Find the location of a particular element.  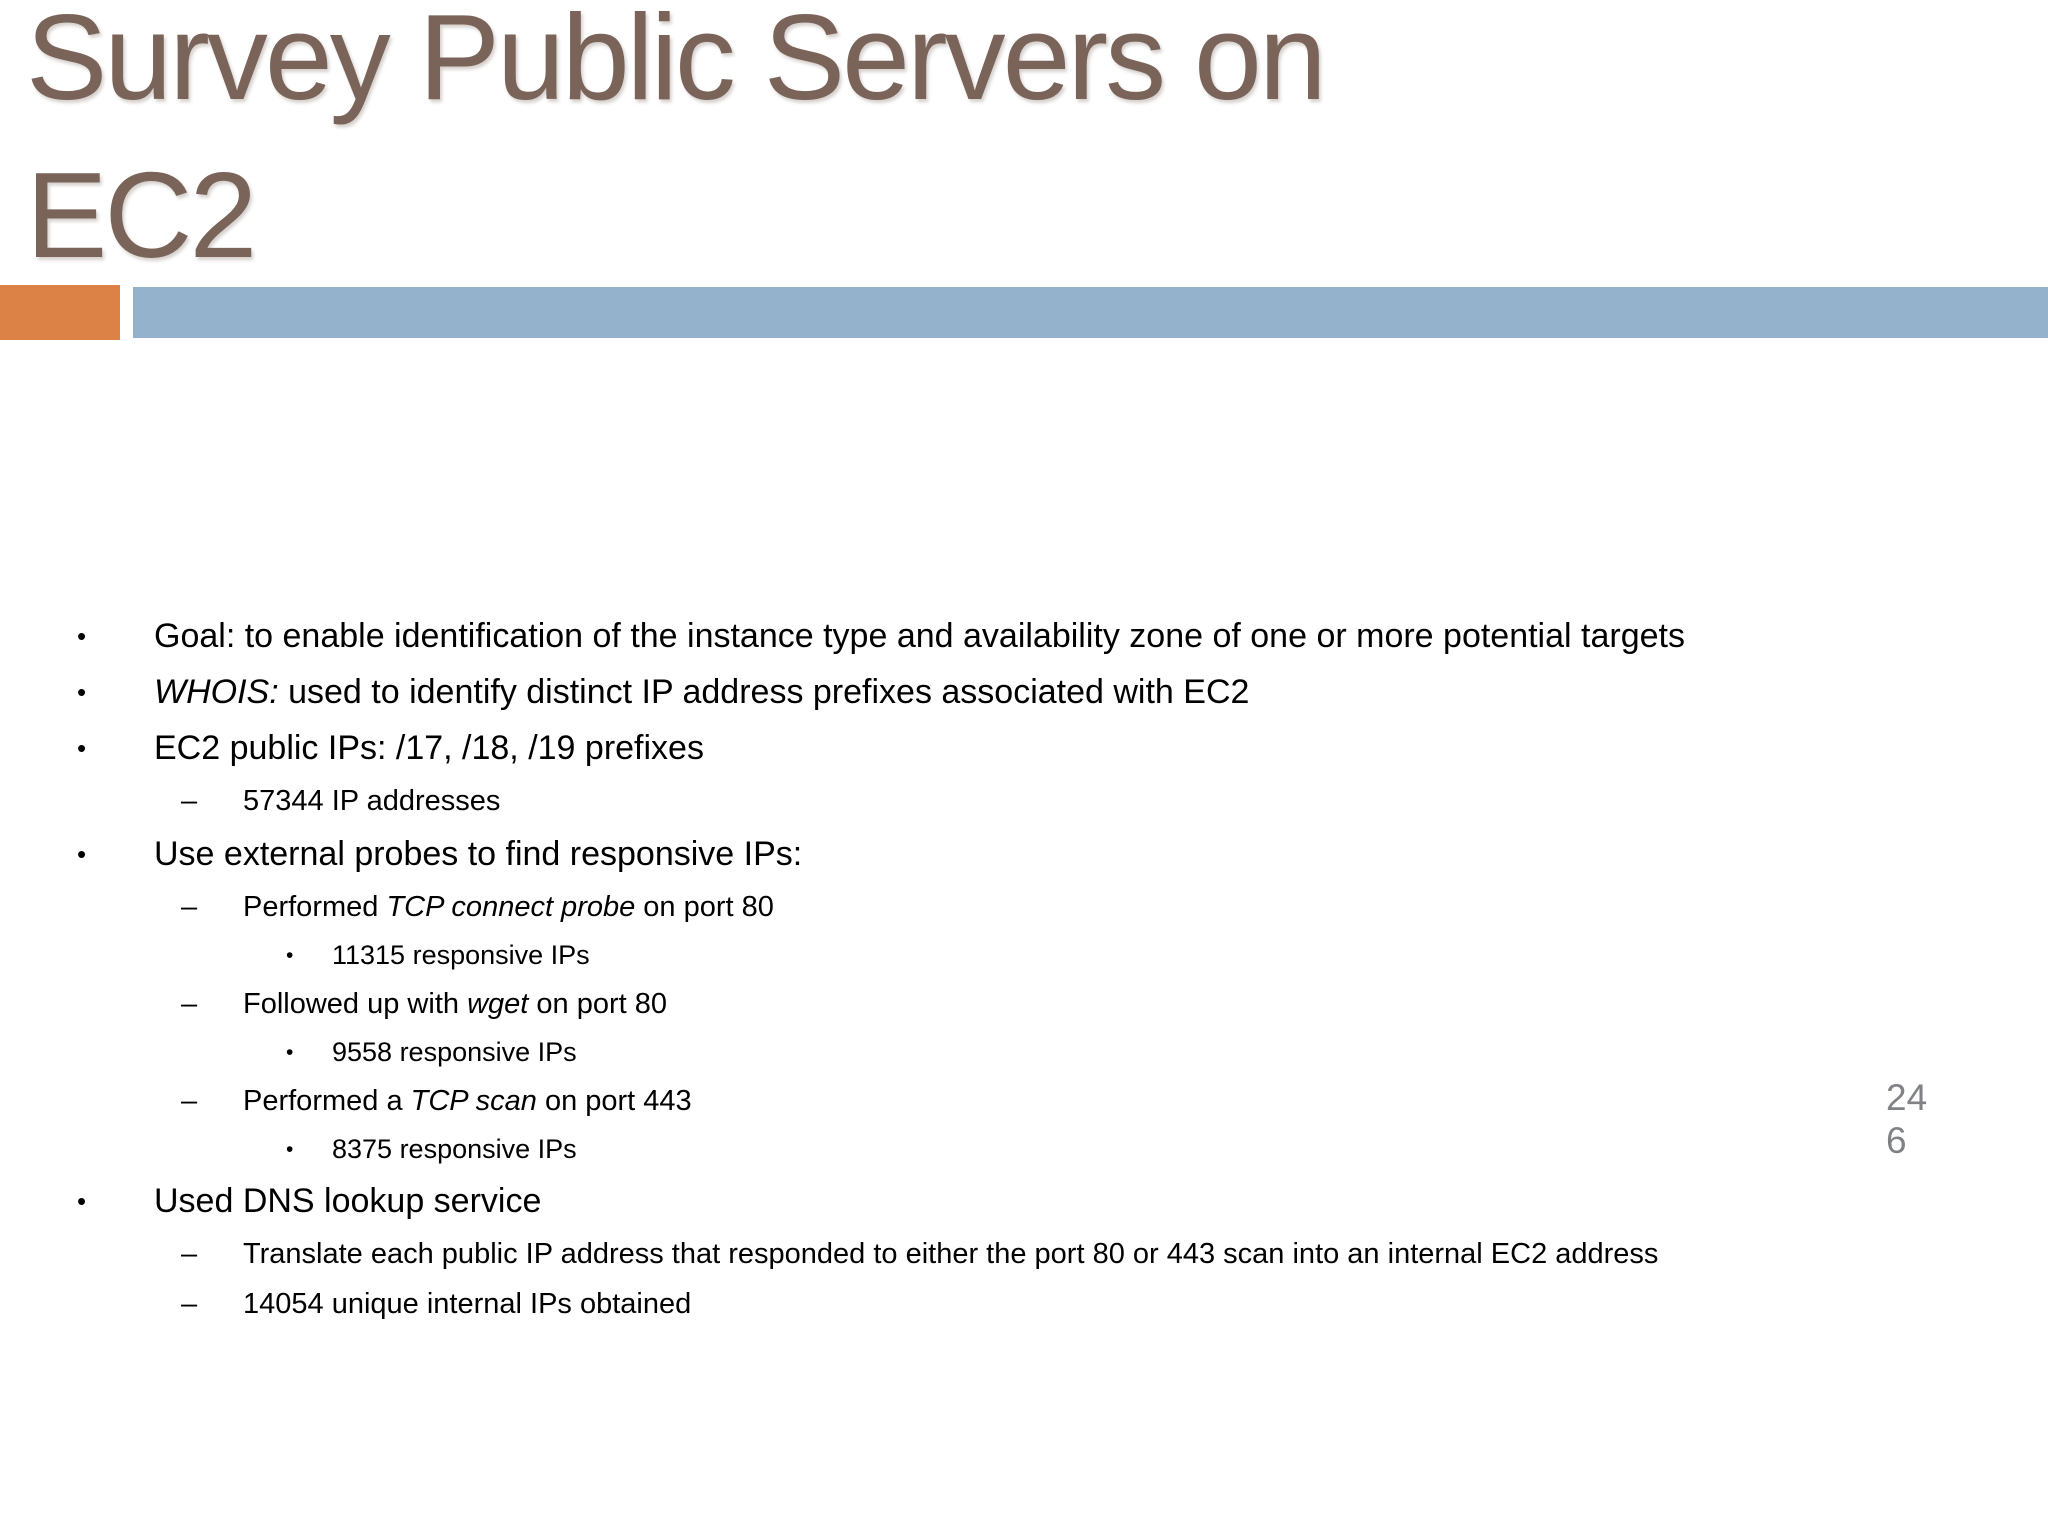

bullet-text-italic-run: TCP connect probe is located at coordinates (511, 906).